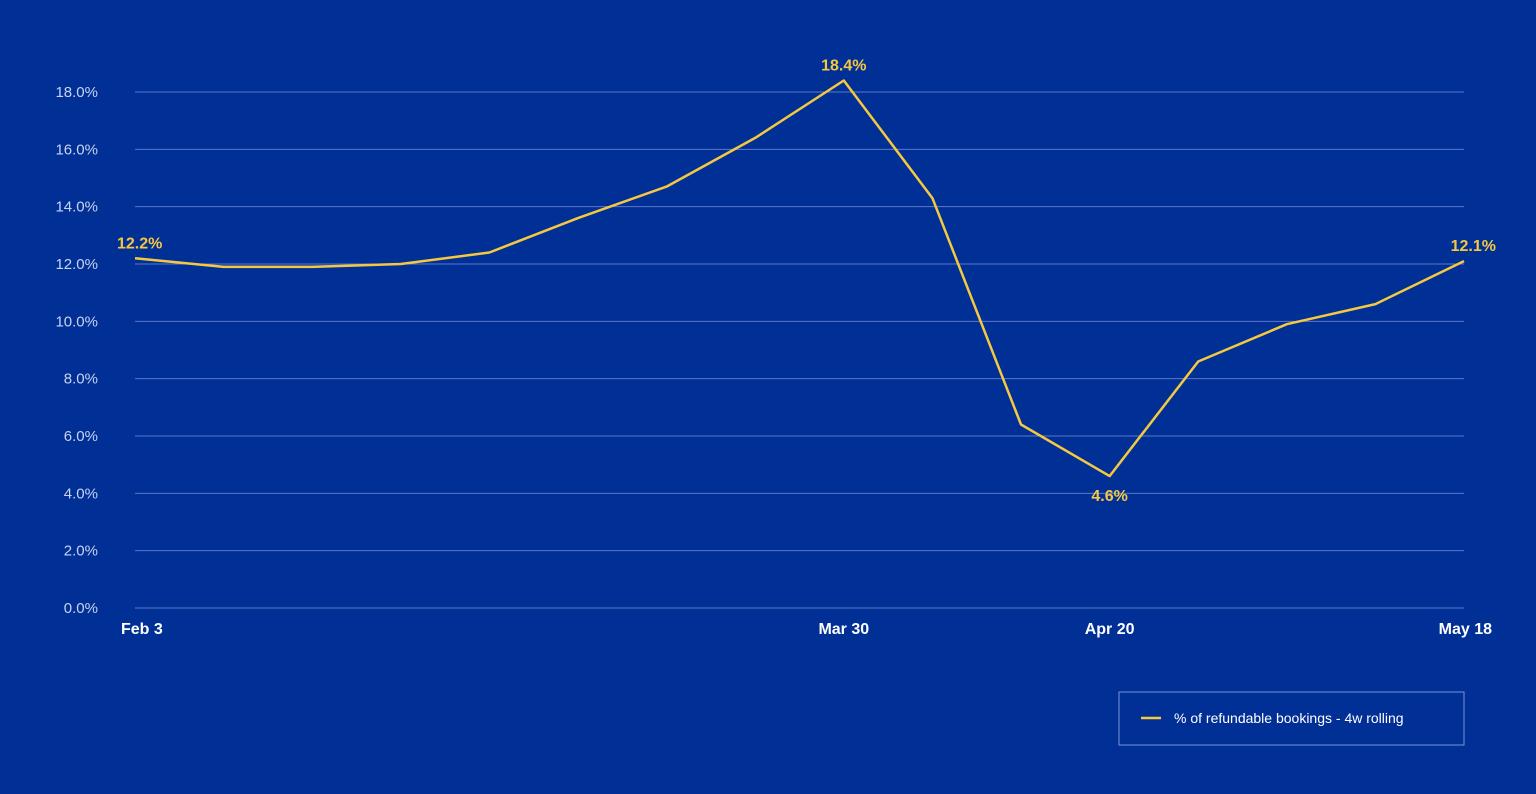  What do you see at coordinates (1110, 629) in the screenshot?
I see `x-tick-label: Apr 20` at bounding box center [1110, 629].